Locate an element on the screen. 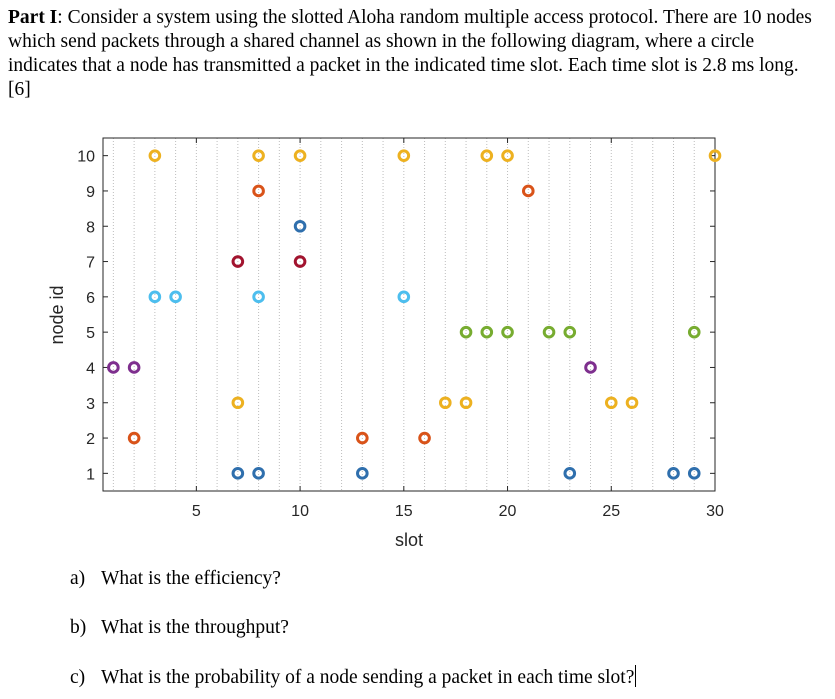  y-tick-label-1: 1 is located at coordinates (90, 474).